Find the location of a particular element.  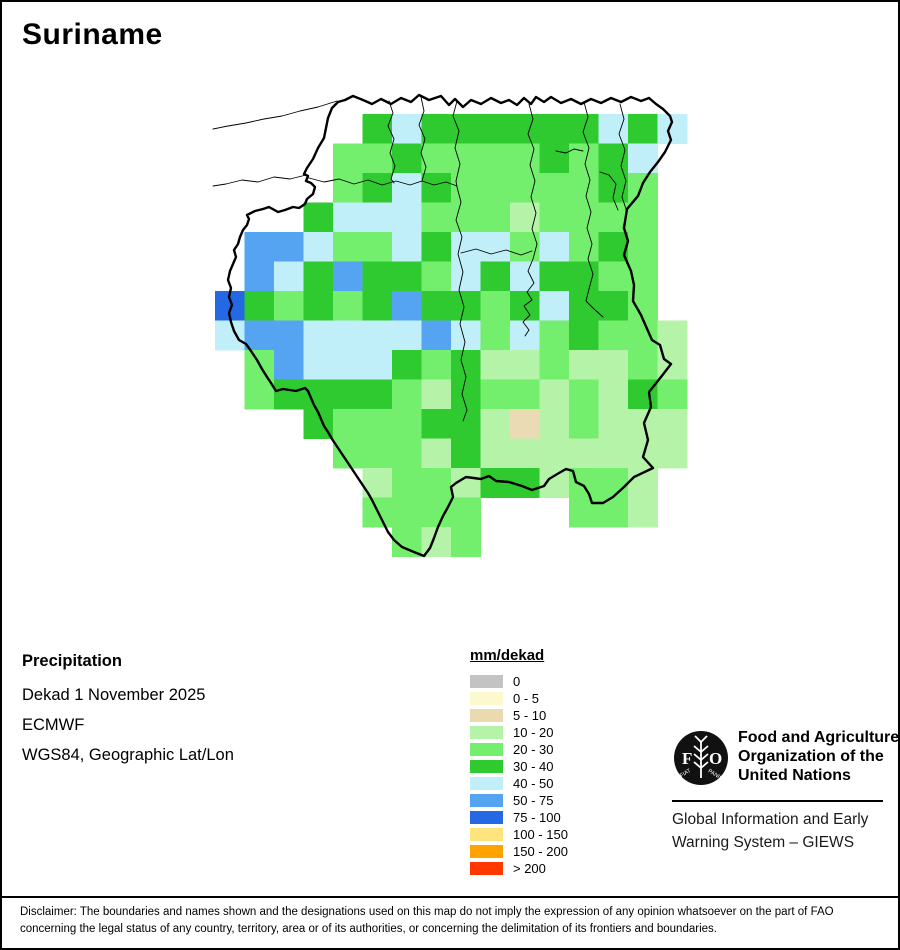

legend-label: 20 - 30 is located at coordinates (533, 749).